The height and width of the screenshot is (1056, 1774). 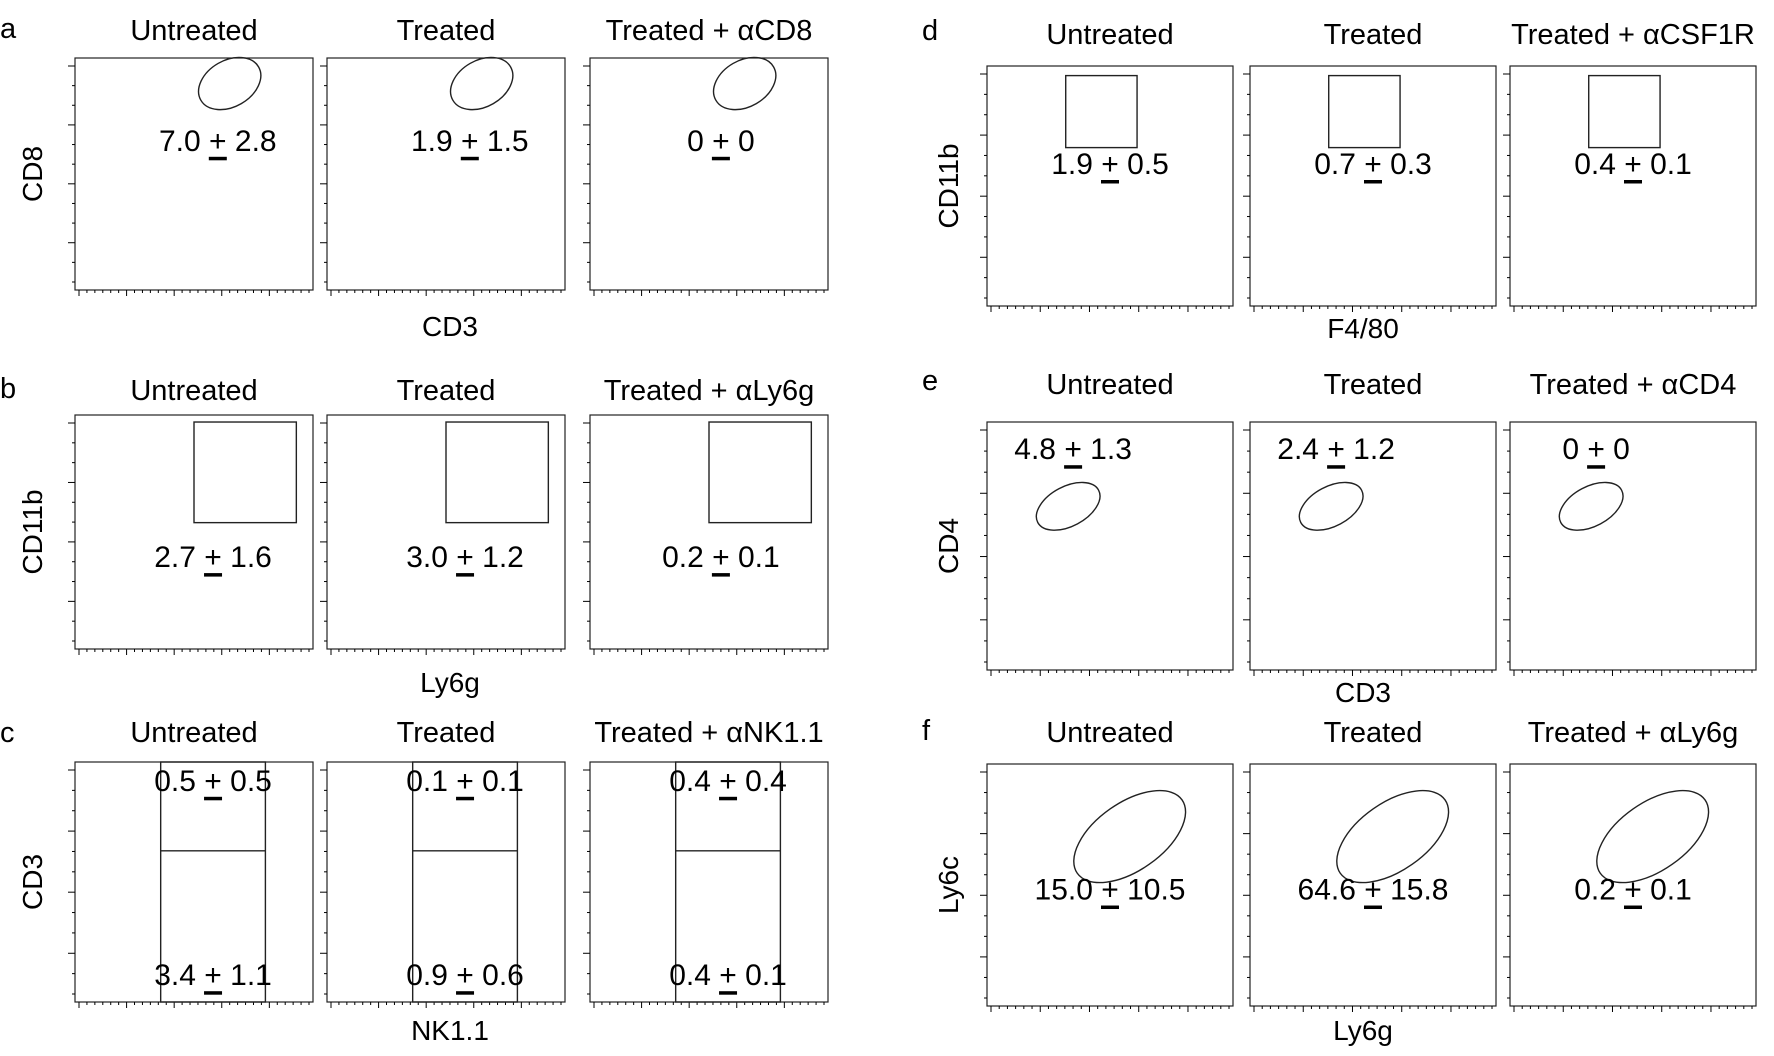 What do you see at coordinates (948, 885) in the screenshot?
I see `y-axis-label-f: Ly6c` at bounding box center [948, 885].